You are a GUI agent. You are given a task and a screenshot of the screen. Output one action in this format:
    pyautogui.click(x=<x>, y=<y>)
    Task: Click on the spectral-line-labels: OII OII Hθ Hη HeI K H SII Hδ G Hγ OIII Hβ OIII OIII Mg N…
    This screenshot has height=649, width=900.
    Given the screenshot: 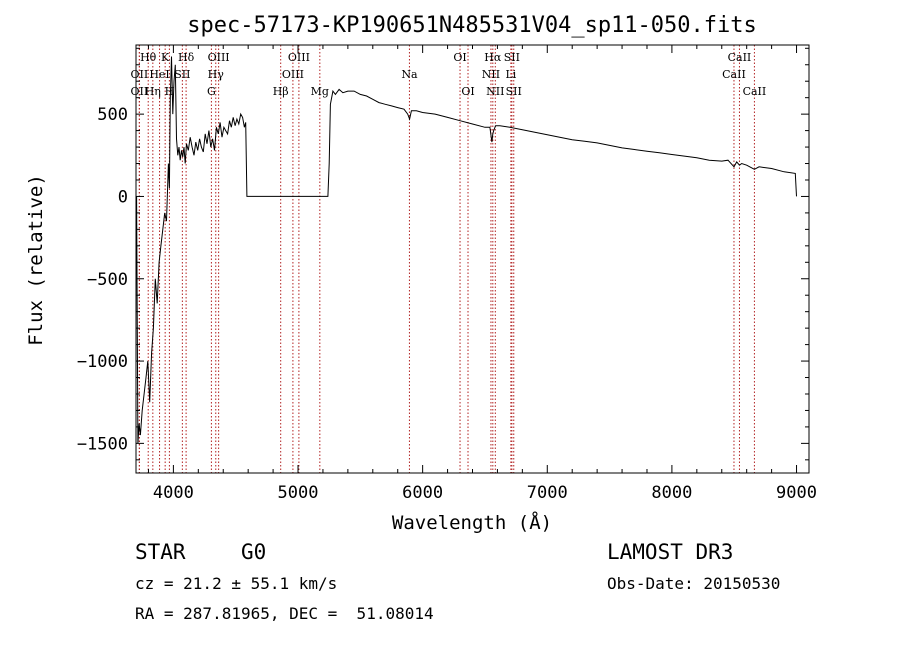 What is the action you would take?
    pyautogui.click(x=449, y=74)
    